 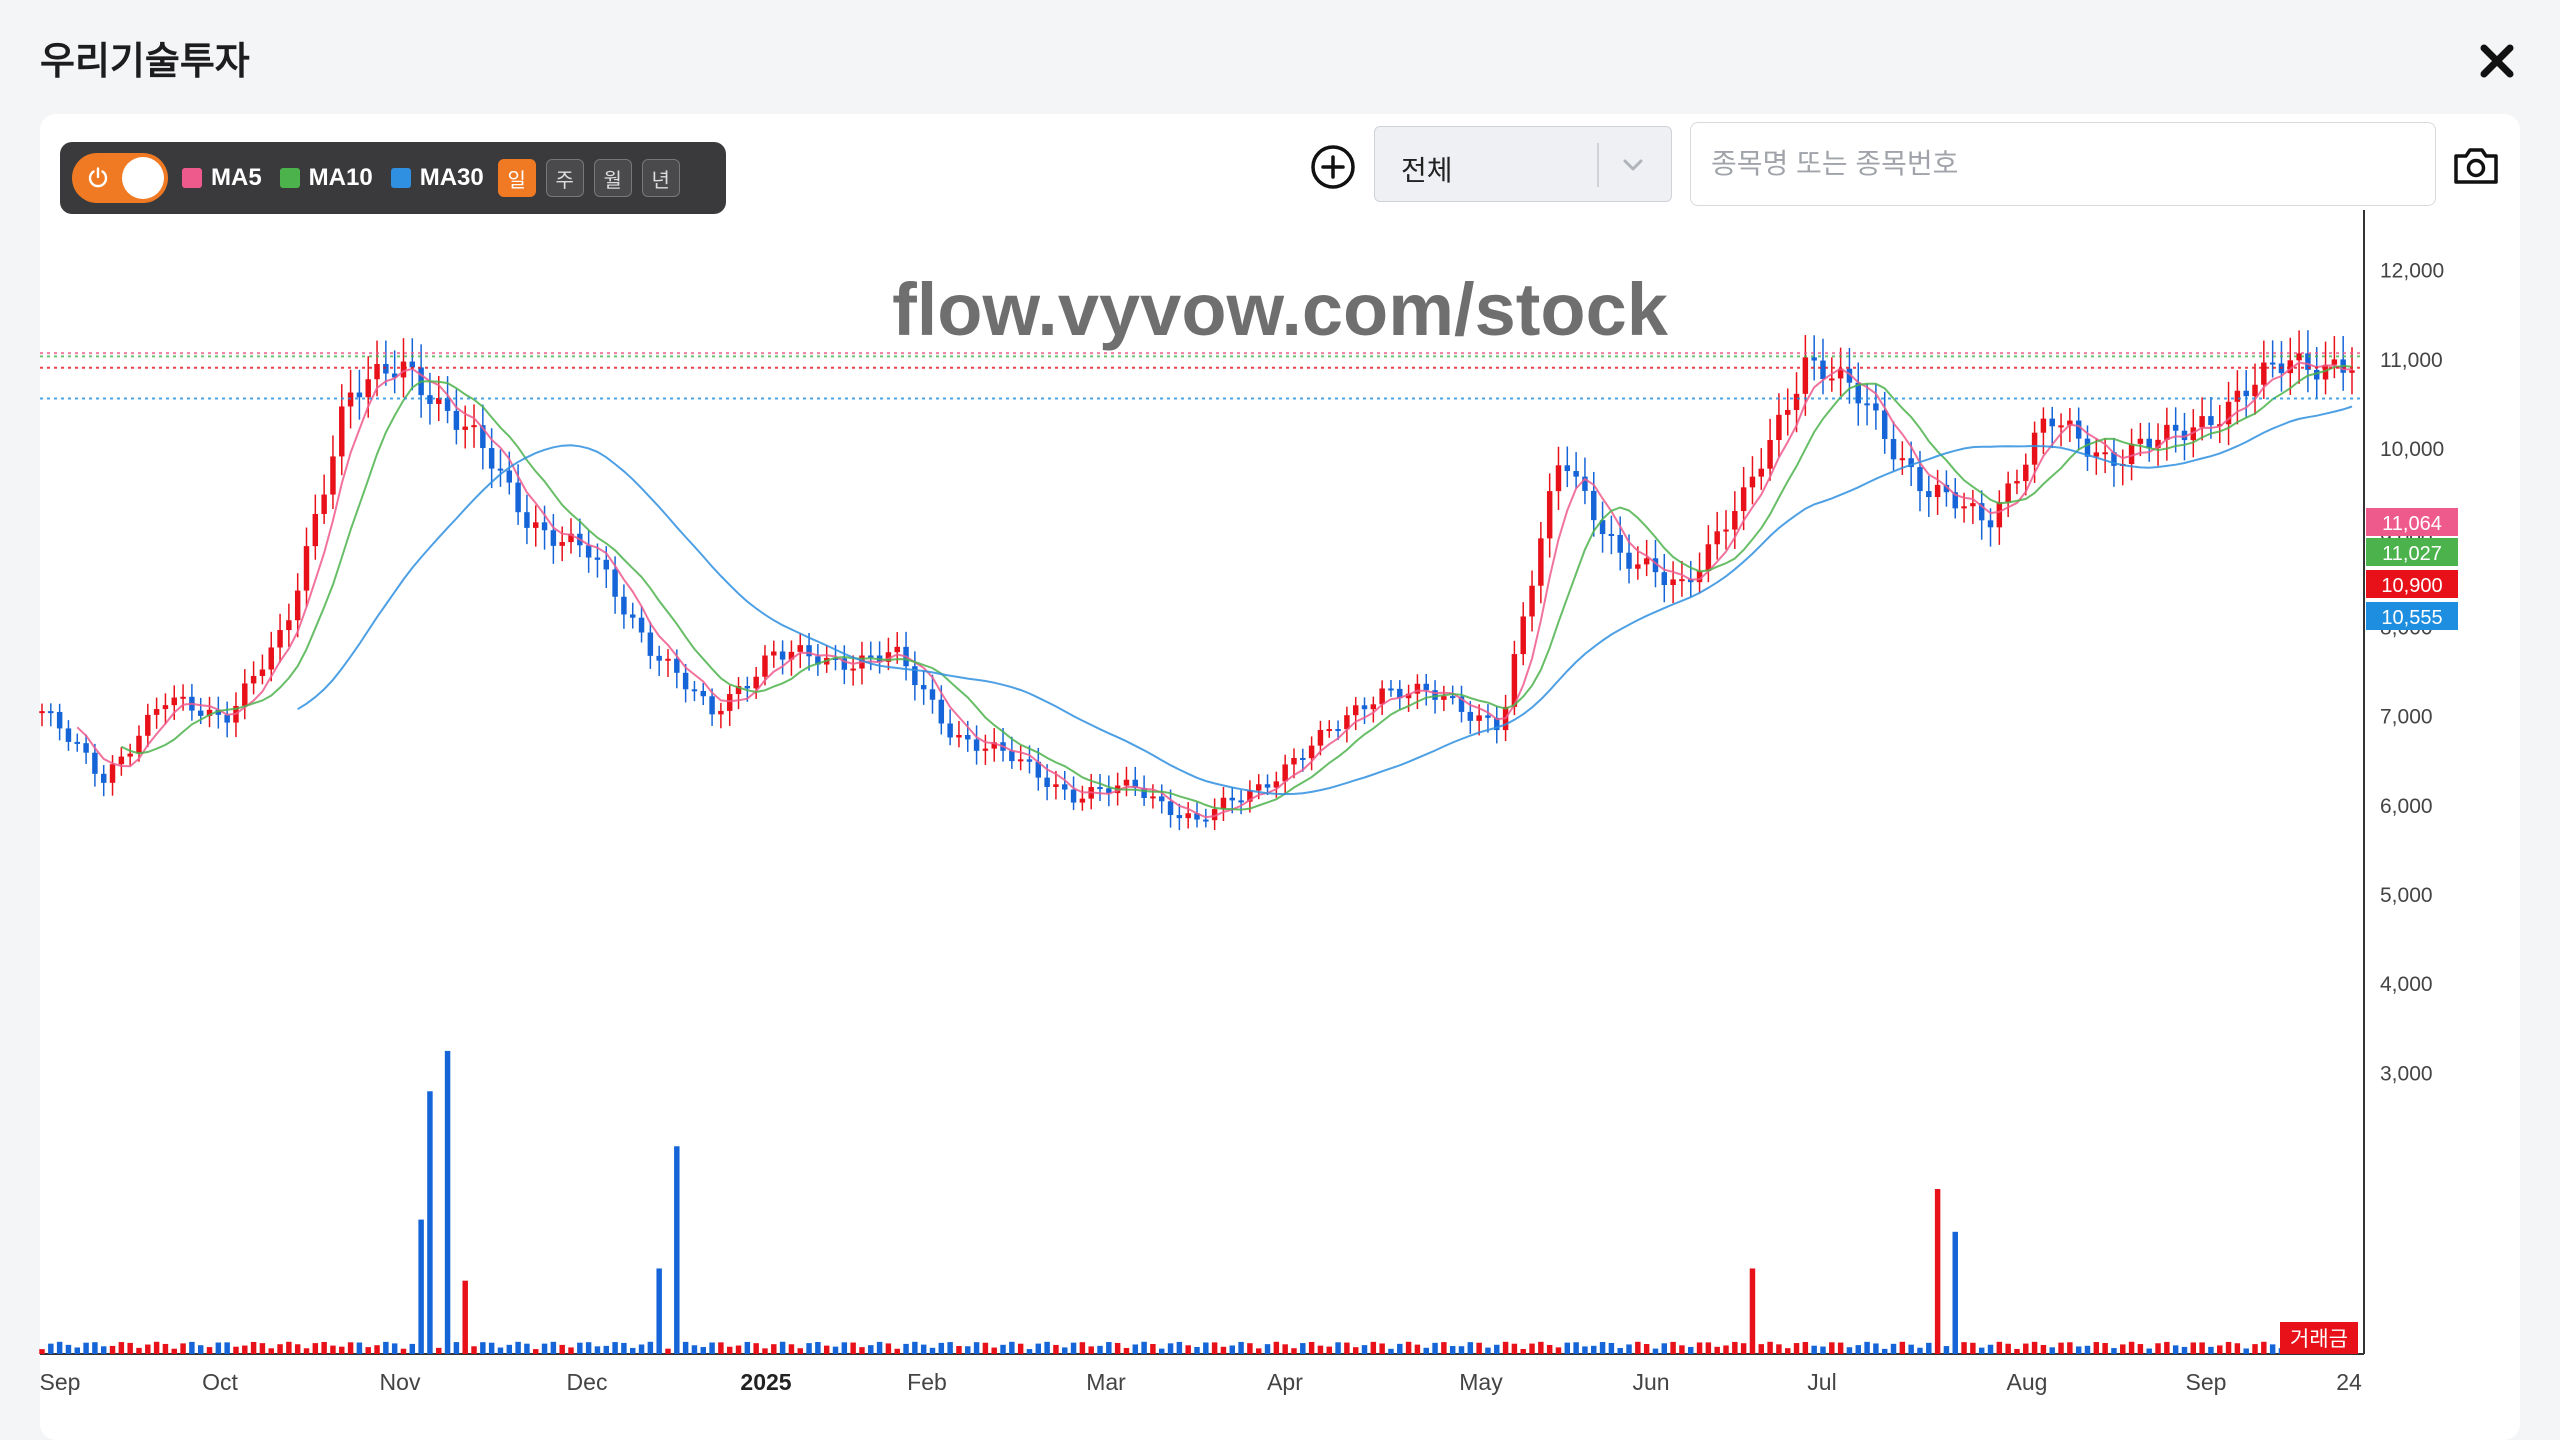 What do you see at coordinates (1427, 170) in the screenshot?
I see `market-select-value: 전체` at bounding box center [1427, 170].